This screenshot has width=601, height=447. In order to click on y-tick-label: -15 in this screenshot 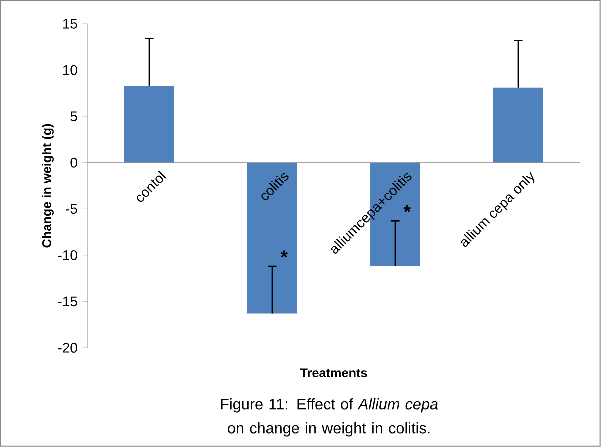, I will do `click(68, 301)`.